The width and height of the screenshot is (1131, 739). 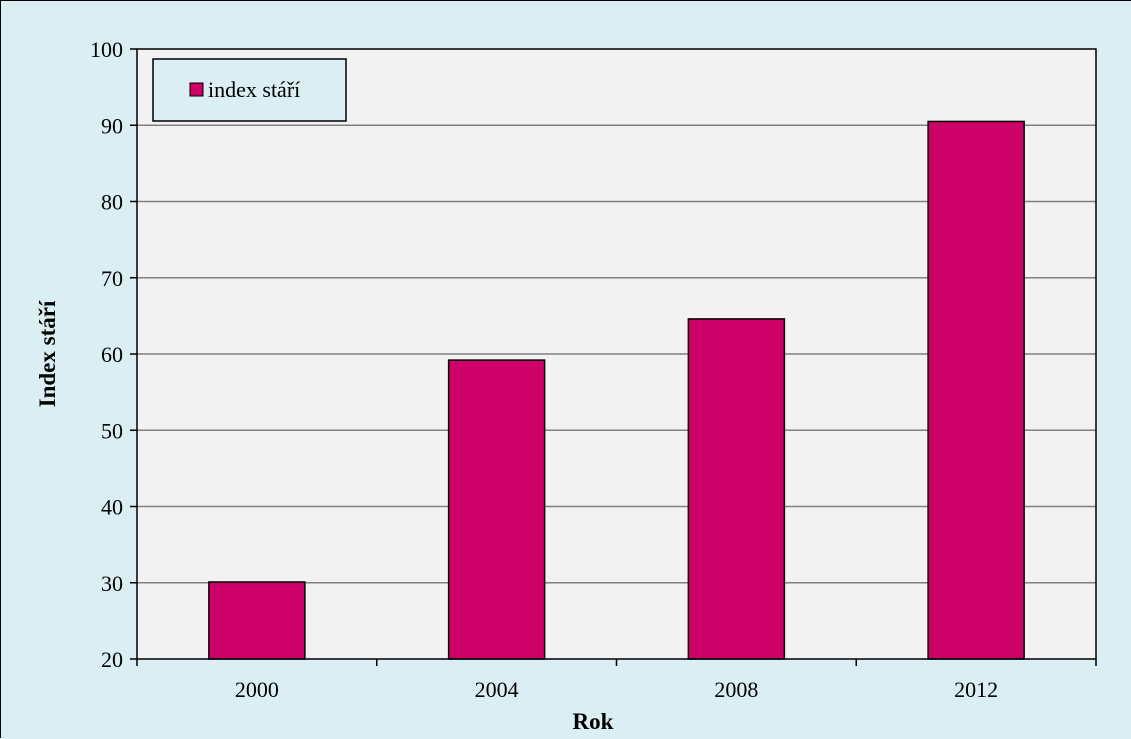 What do you see at coordinates (496, 509) in the screenshot?
I see `bar-2004` at bounding box center [496, 509].